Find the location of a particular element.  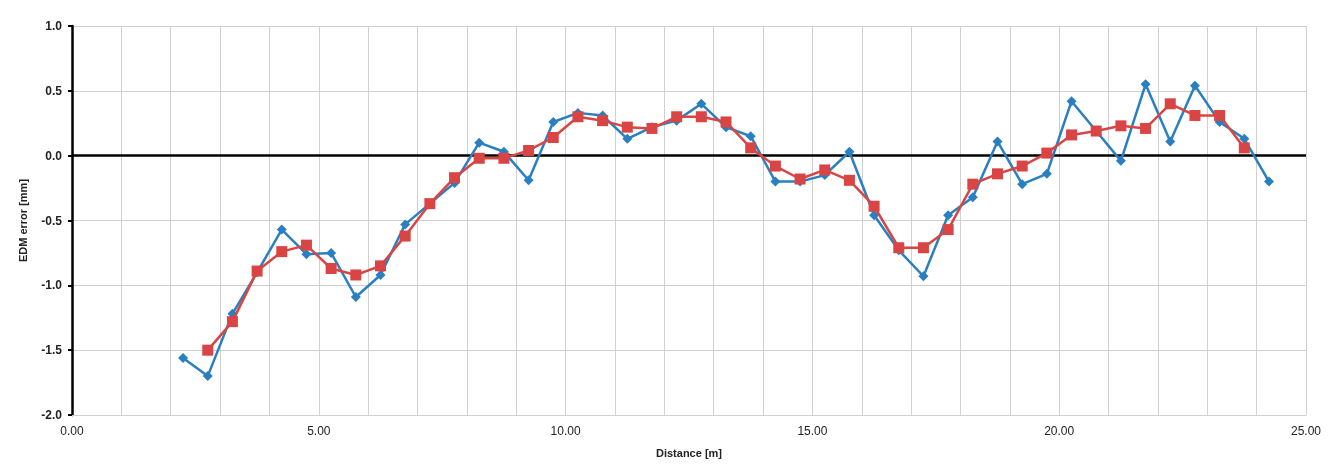

y-tick-label: 1.0 is located at coordinates (54, 26).